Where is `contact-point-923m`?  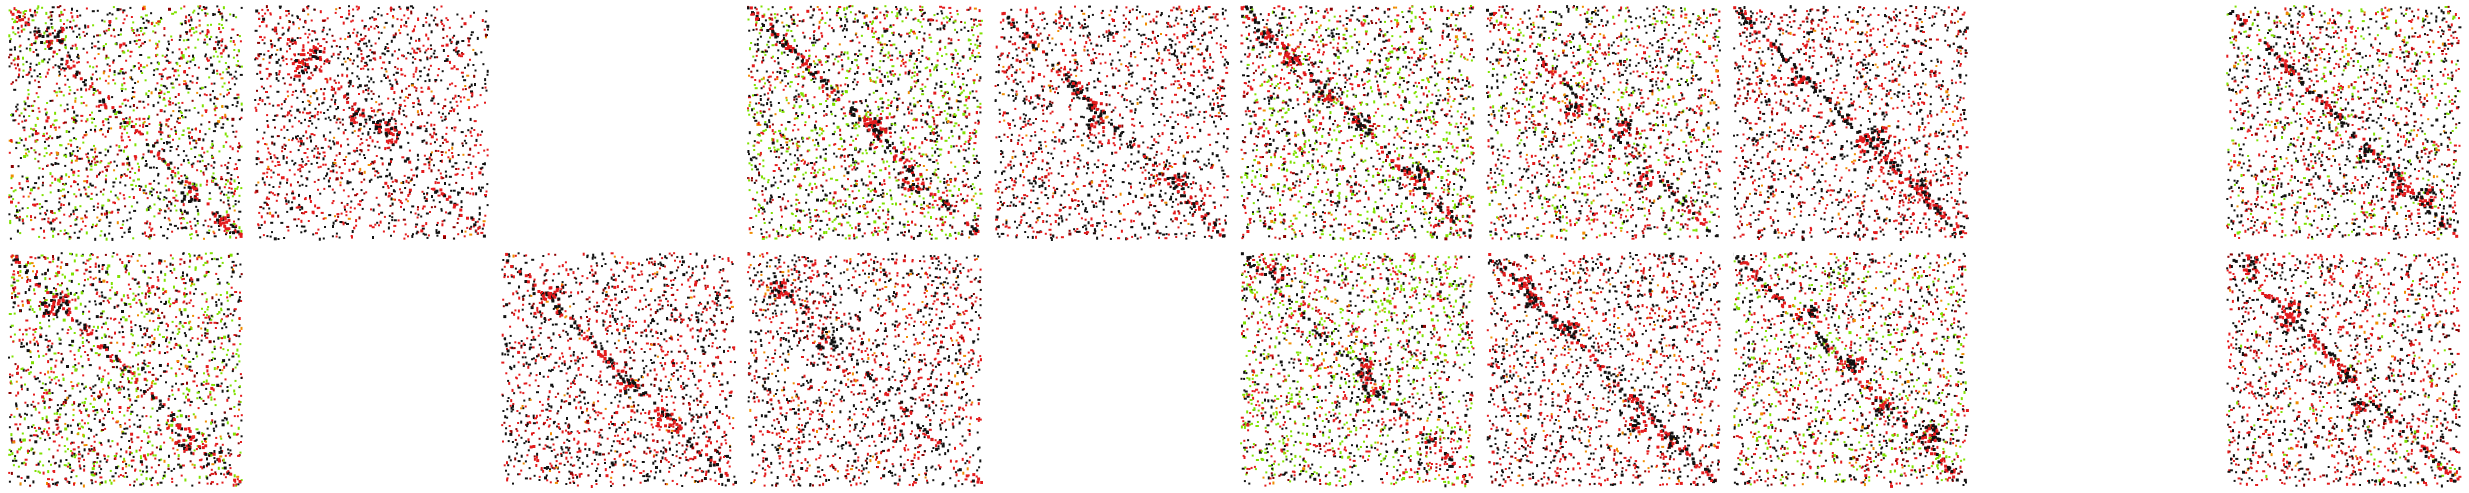 contact-point-923m is located at coordinates (124, 129).